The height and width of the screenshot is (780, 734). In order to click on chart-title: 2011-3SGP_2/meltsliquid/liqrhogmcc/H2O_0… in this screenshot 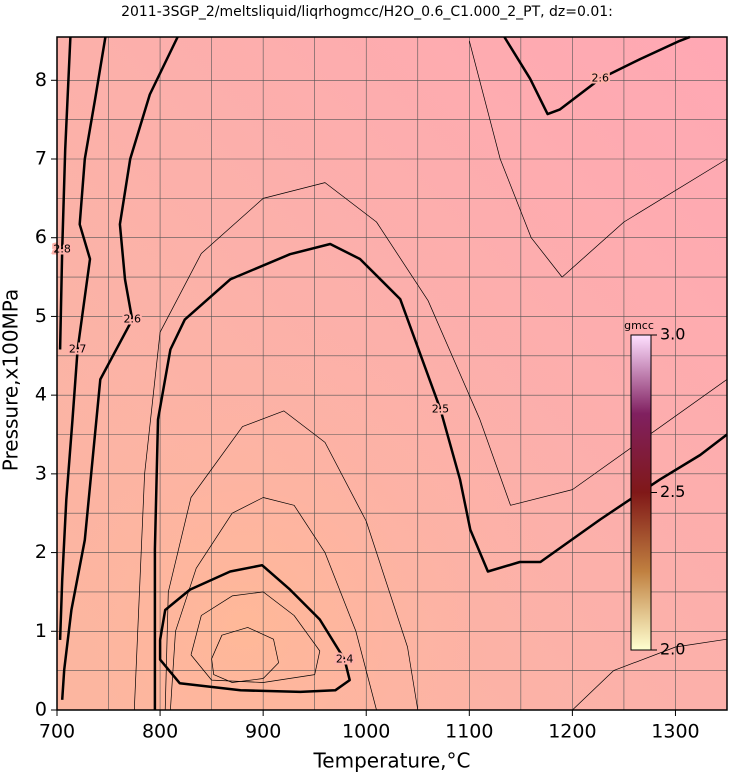, I will do `click(367, 12)`.